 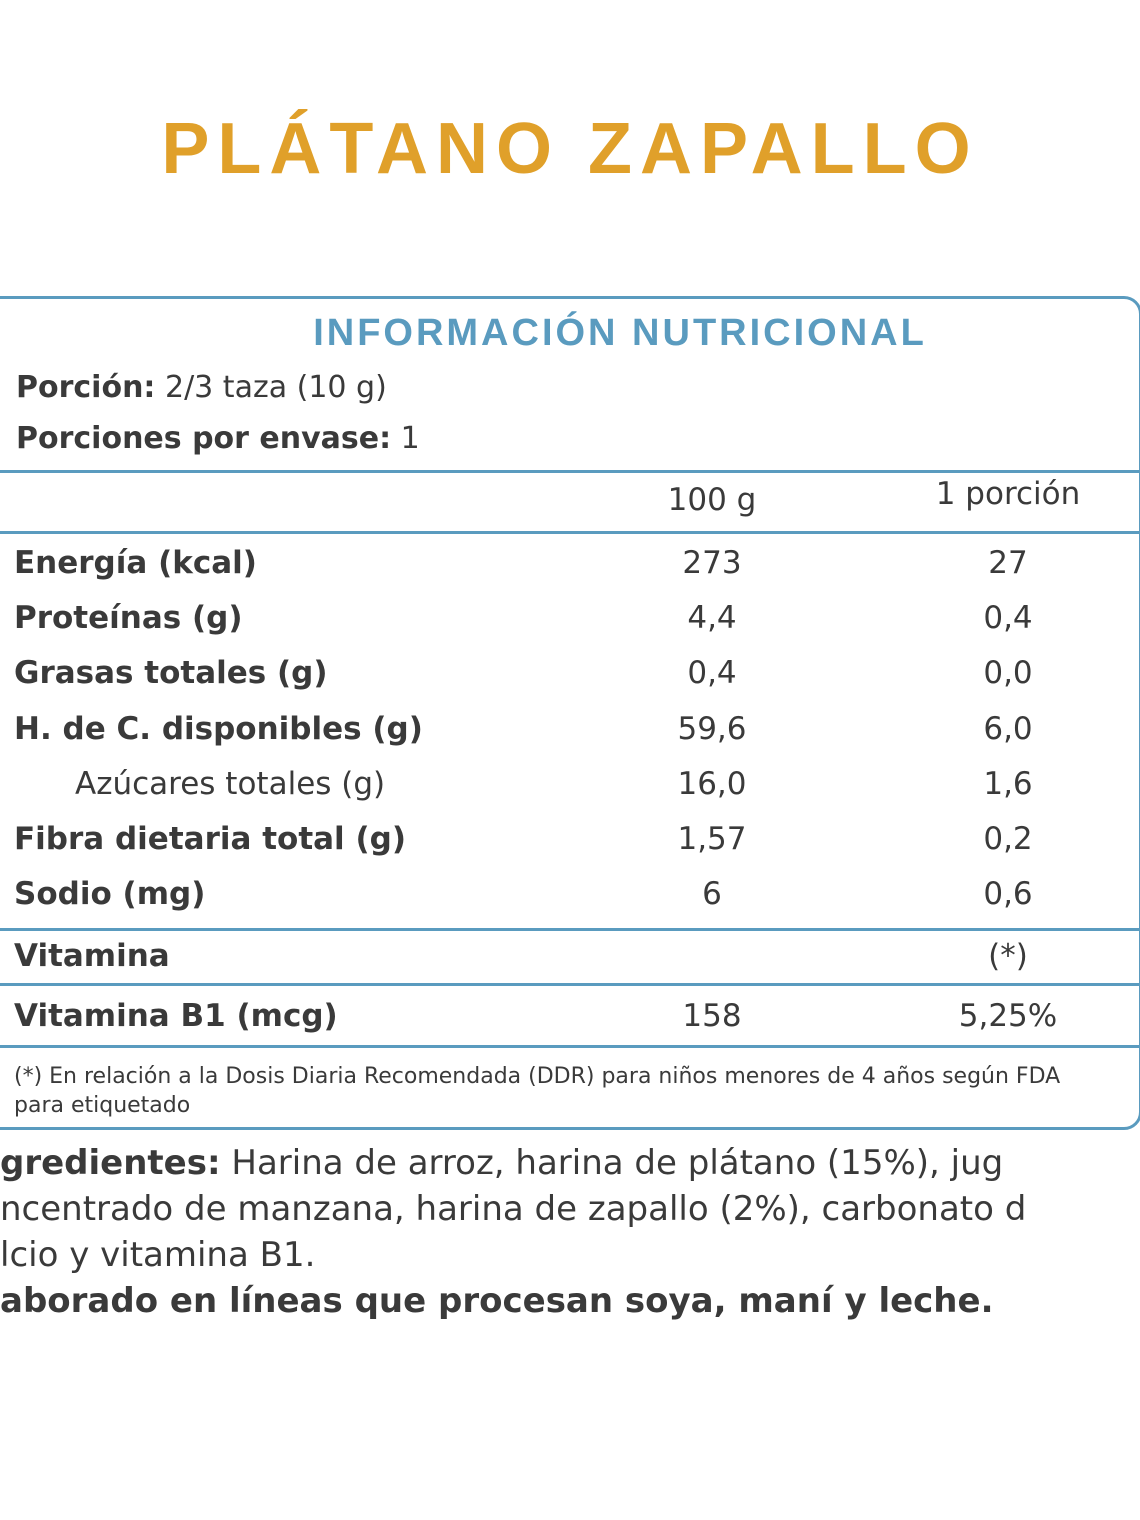 What do you see at coordinates (1008, 1016) in the screenshot?
I see `row-portion: 5,25%` at bounding box center [1008, 1016].